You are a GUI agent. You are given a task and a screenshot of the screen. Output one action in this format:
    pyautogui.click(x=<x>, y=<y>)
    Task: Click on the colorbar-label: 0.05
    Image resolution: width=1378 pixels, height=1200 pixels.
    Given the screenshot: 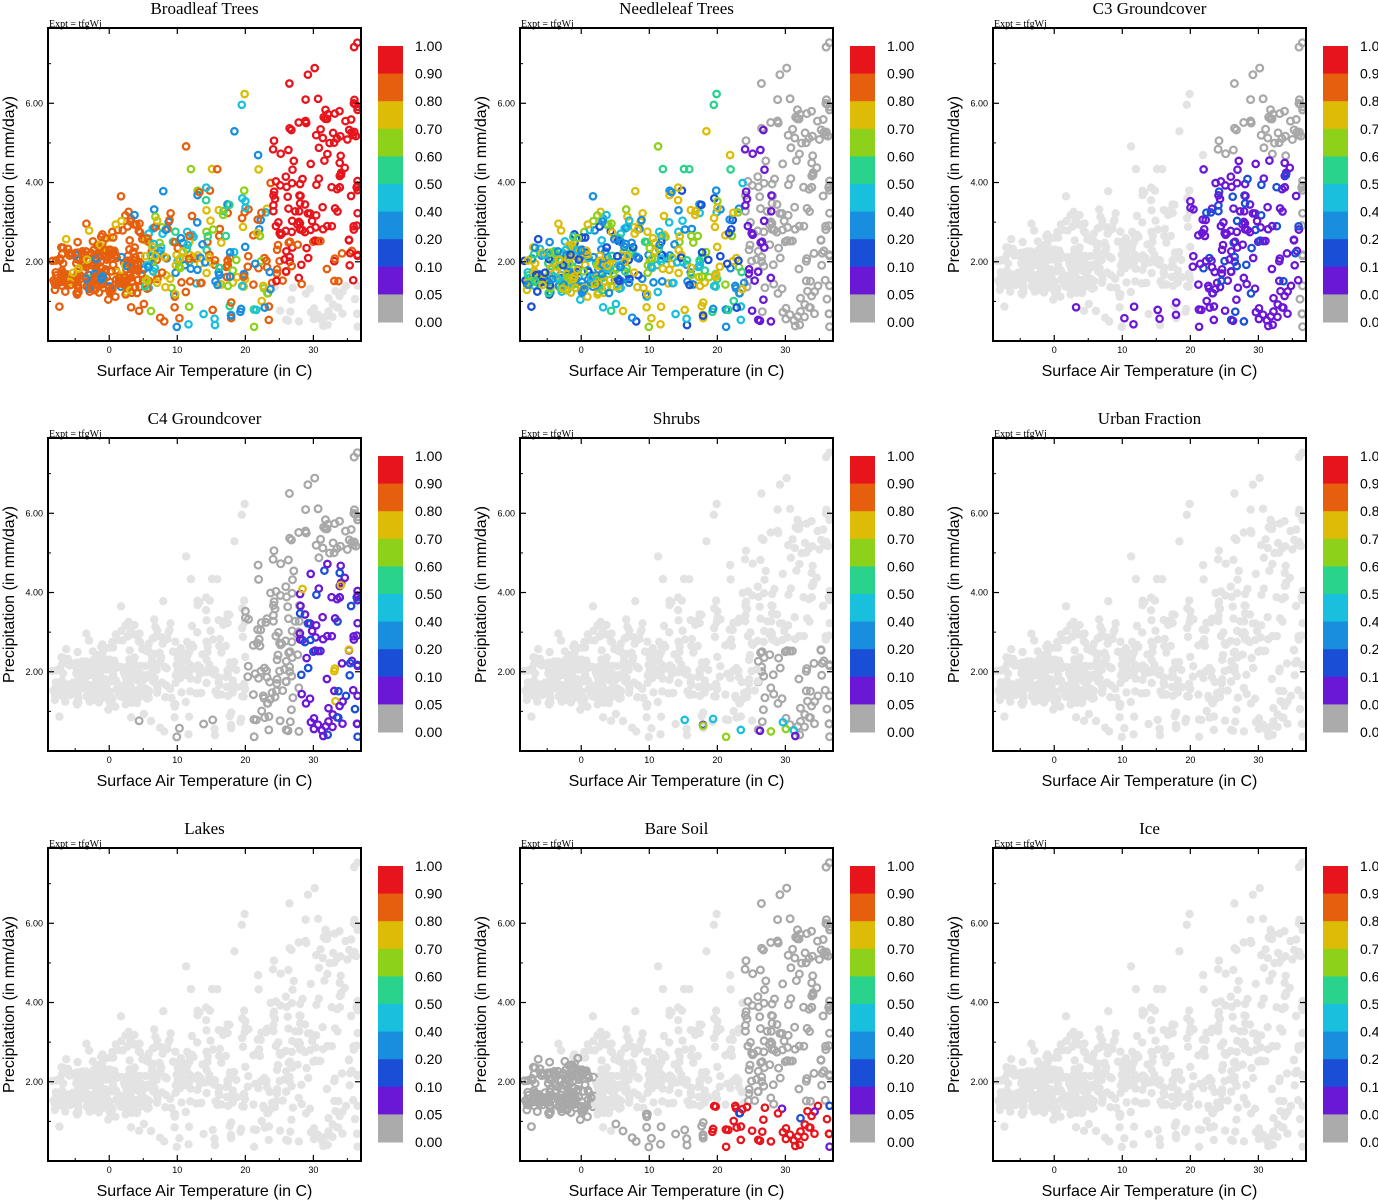 What is the action you would take?
    pyautogui.click(x=1369, y=704)
    